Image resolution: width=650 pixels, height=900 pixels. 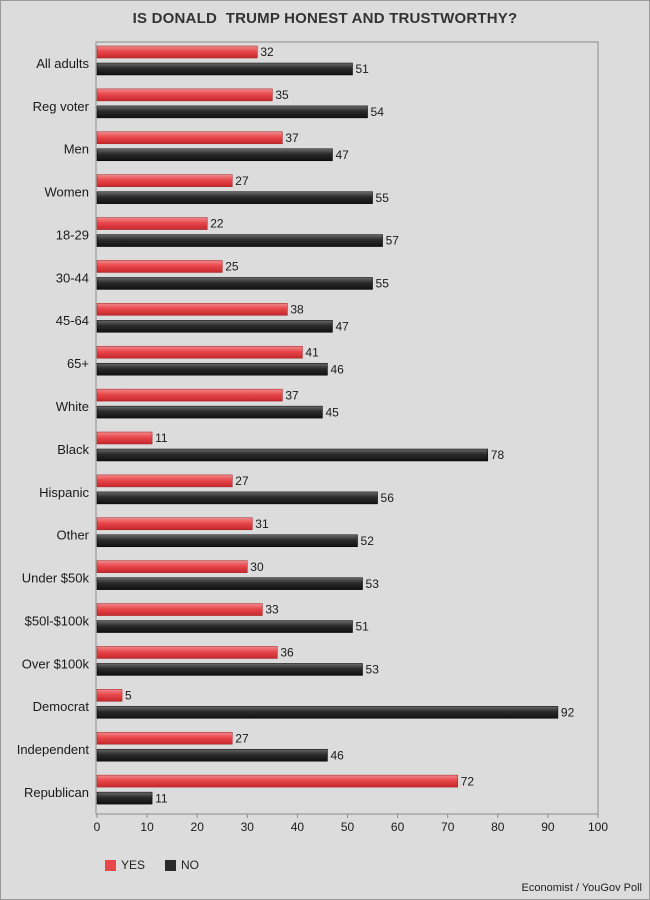 What do you see at coordinates (312, 352) in the screenshot?
I see `data-label-yes: 41` at bounding box center [312, 352].